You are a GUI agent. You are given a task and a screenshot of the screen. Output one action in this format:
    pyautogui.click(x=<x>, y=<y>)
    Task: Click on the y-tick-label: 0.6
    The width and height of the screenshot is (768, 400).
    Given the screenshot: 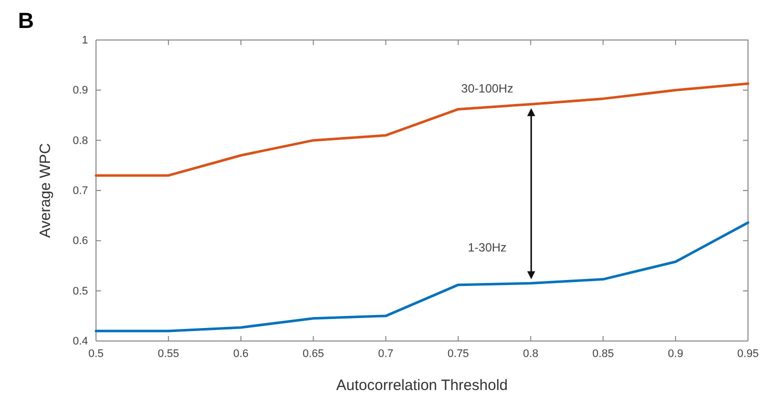 What is the action you would take?
    pyautogui.click(x=80, y=241)
    